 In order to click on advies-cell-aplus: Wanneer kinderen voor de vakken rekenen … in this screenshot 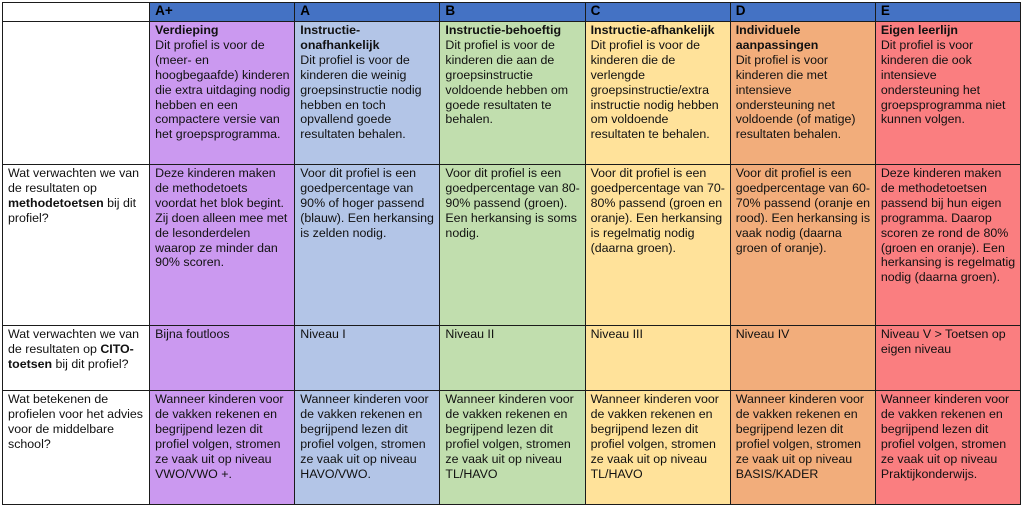, I will do `click(222, 448)`.